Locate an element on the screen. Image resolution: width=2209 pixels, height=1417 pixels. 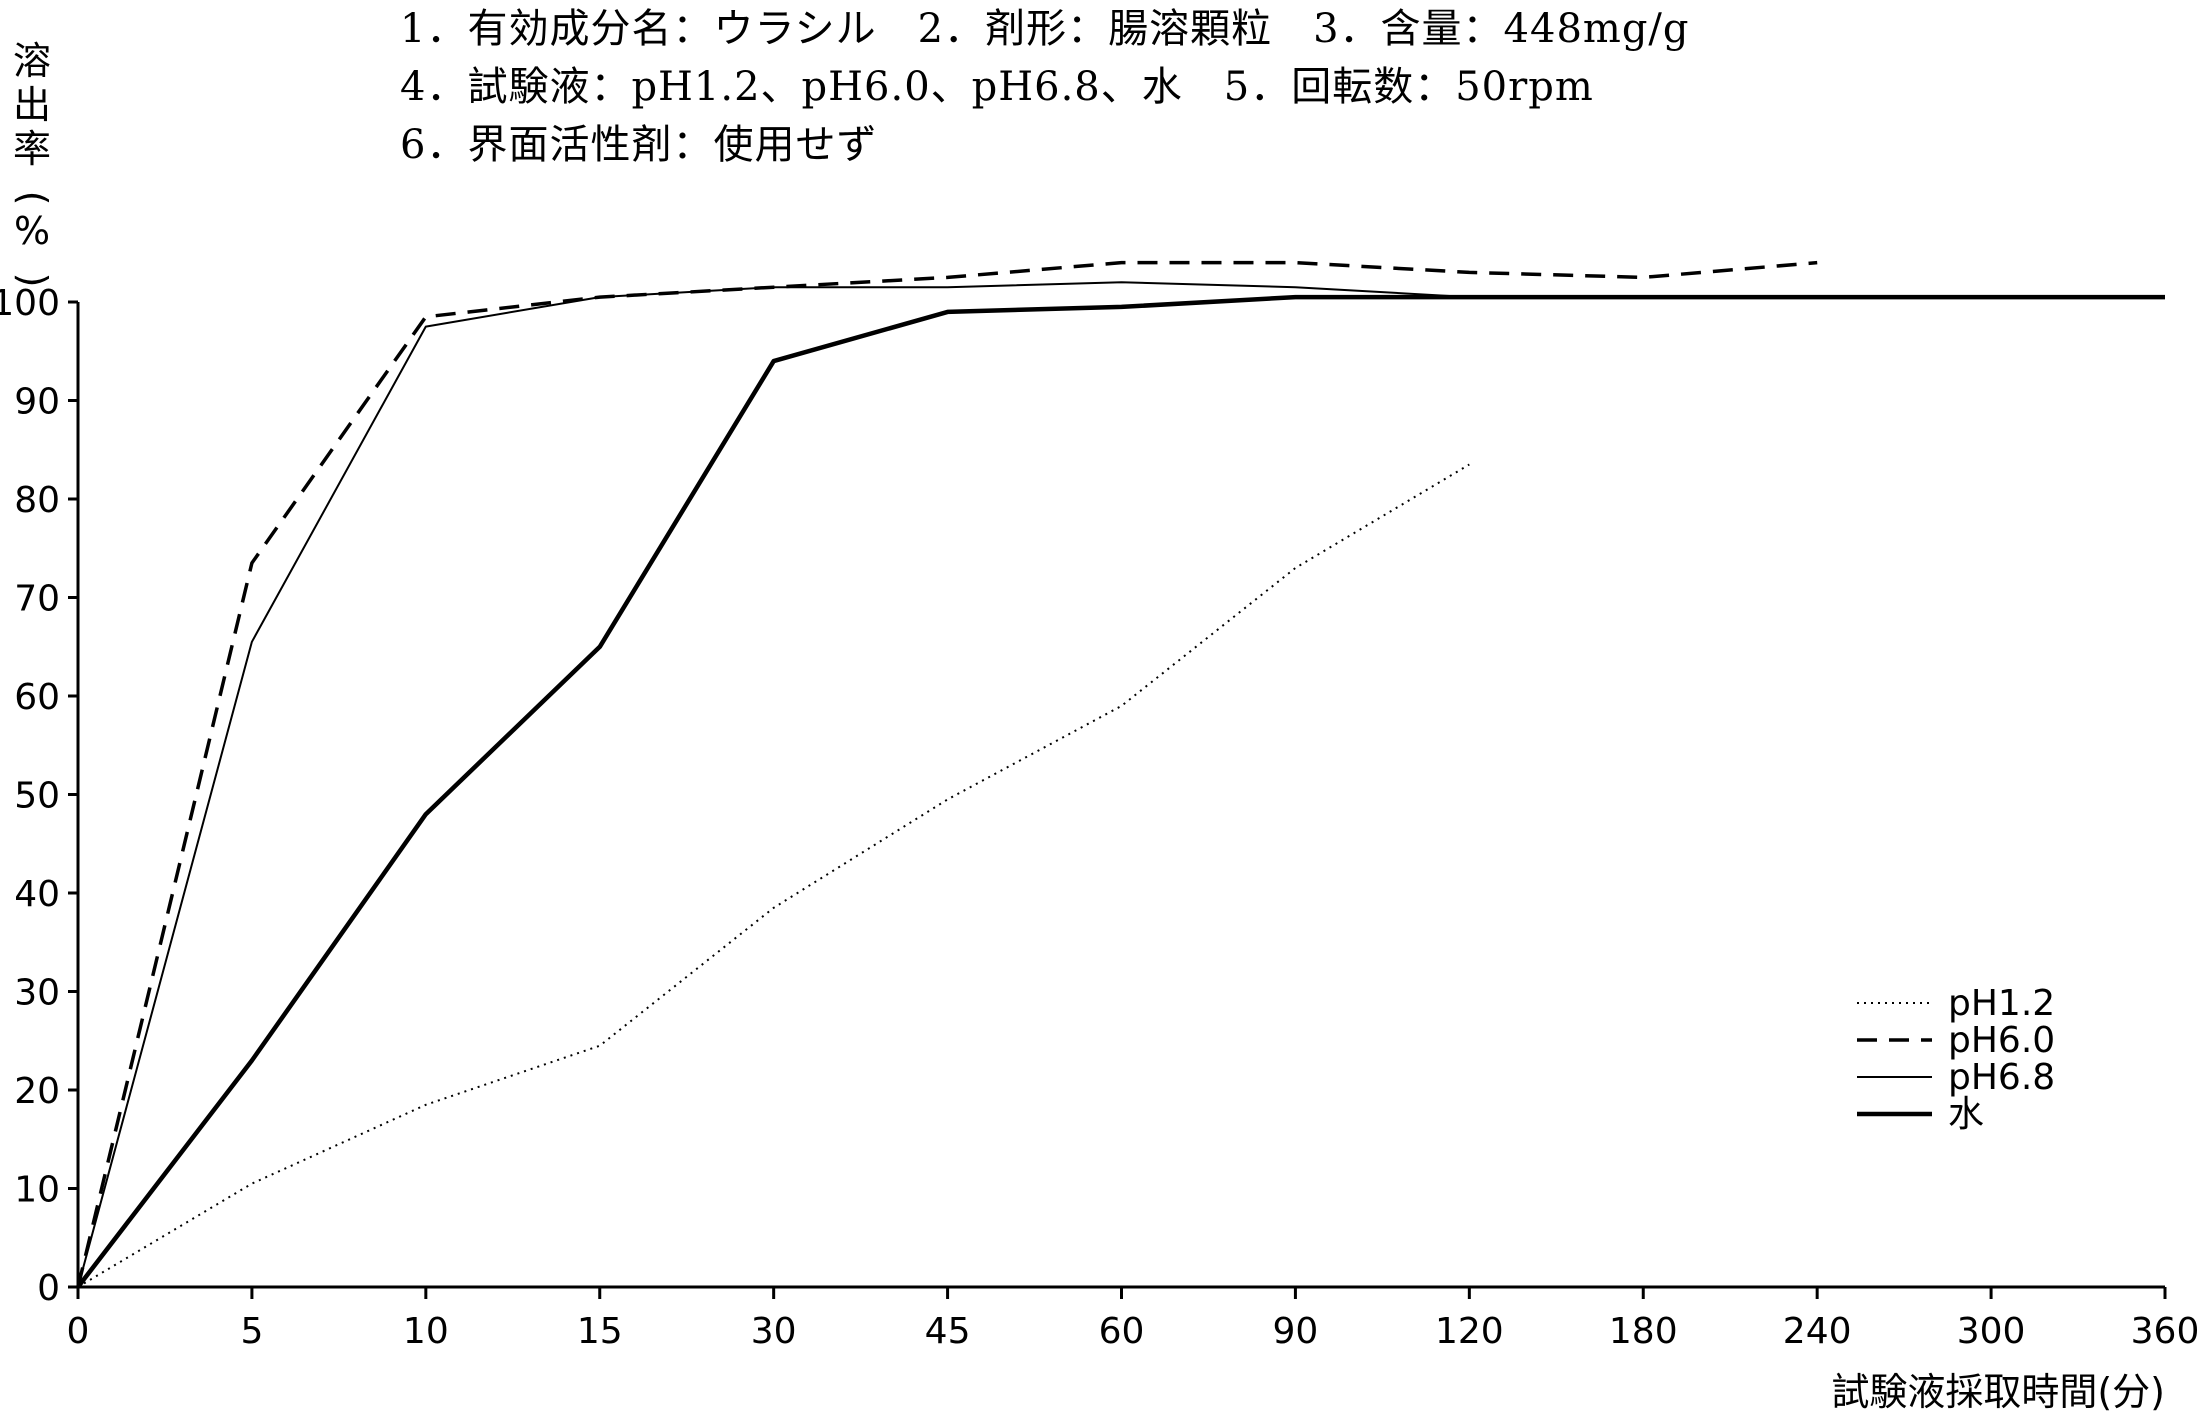
x-tick-label: 30 is located at coordinates (774, 1331).